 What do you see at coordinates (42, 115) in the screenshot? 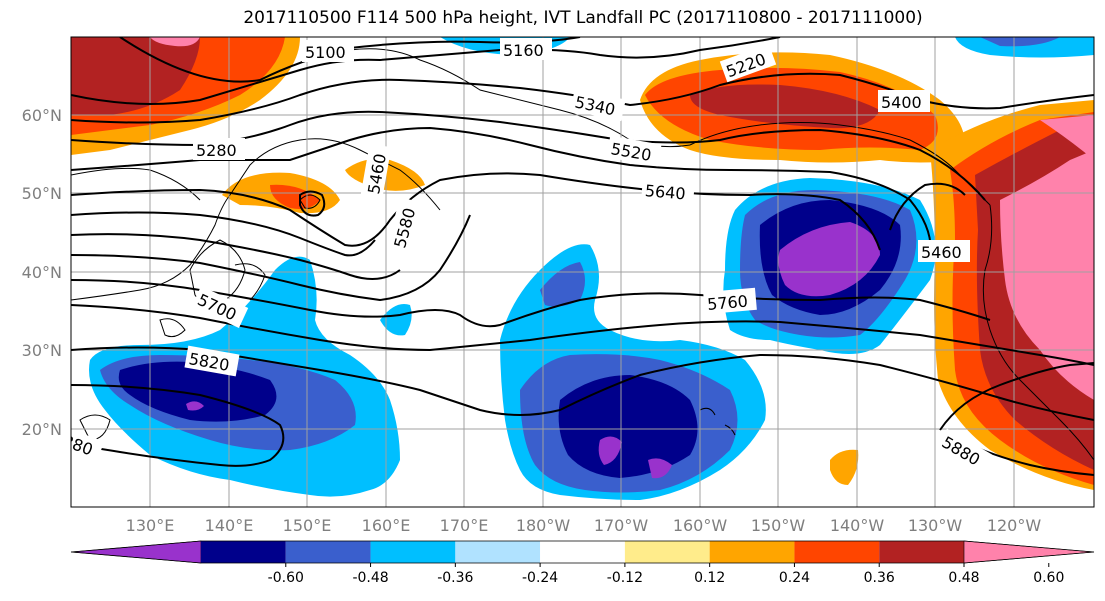
I see `lat-label: 60°N` at bounding box center [42, 115].